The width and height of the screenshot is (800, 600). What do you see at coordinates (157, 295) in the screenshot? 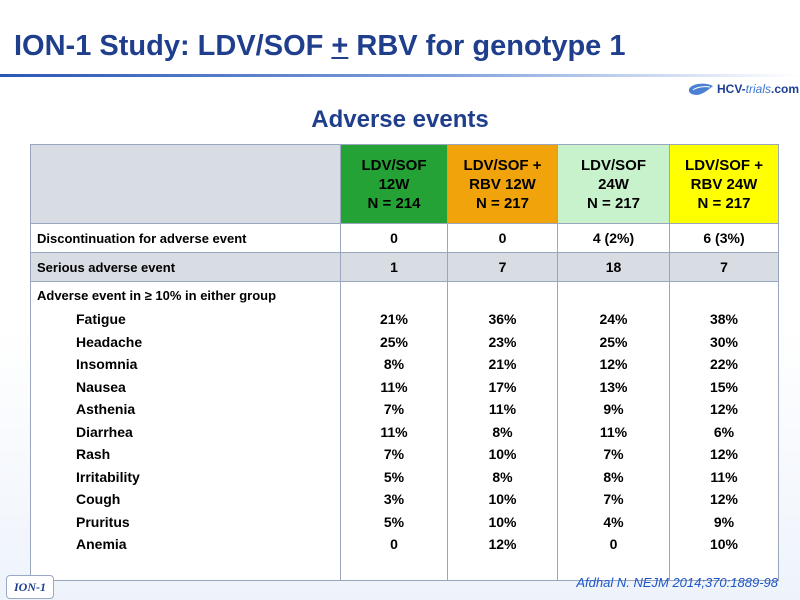
I see `ae-section-header: Adverse event in ≥ 10% in either group` at bounding box center [157, 295].